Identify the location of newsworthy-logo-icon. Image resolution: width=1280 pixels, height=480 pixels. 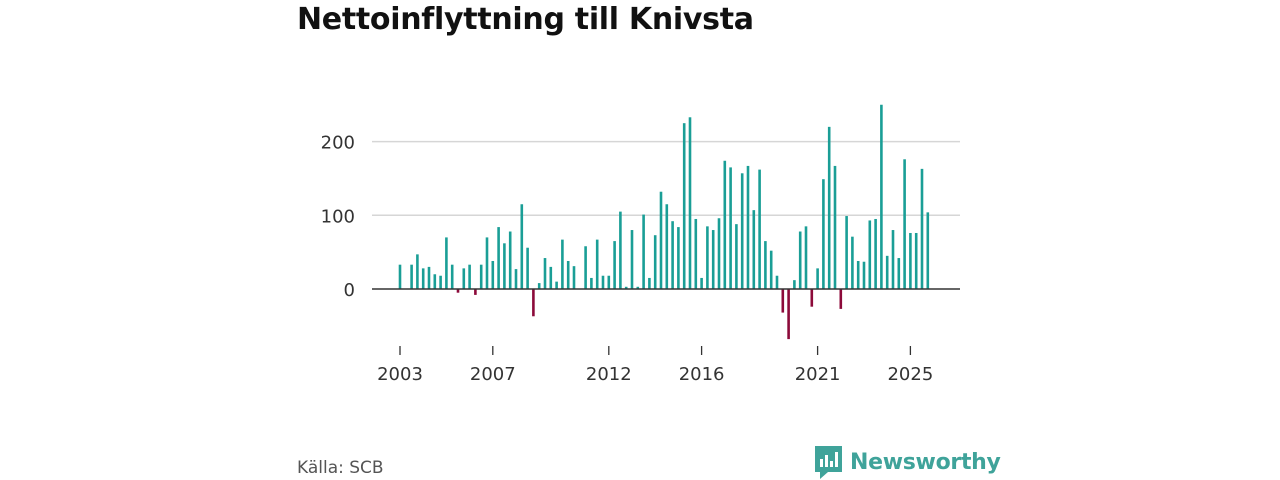
(828, 462).